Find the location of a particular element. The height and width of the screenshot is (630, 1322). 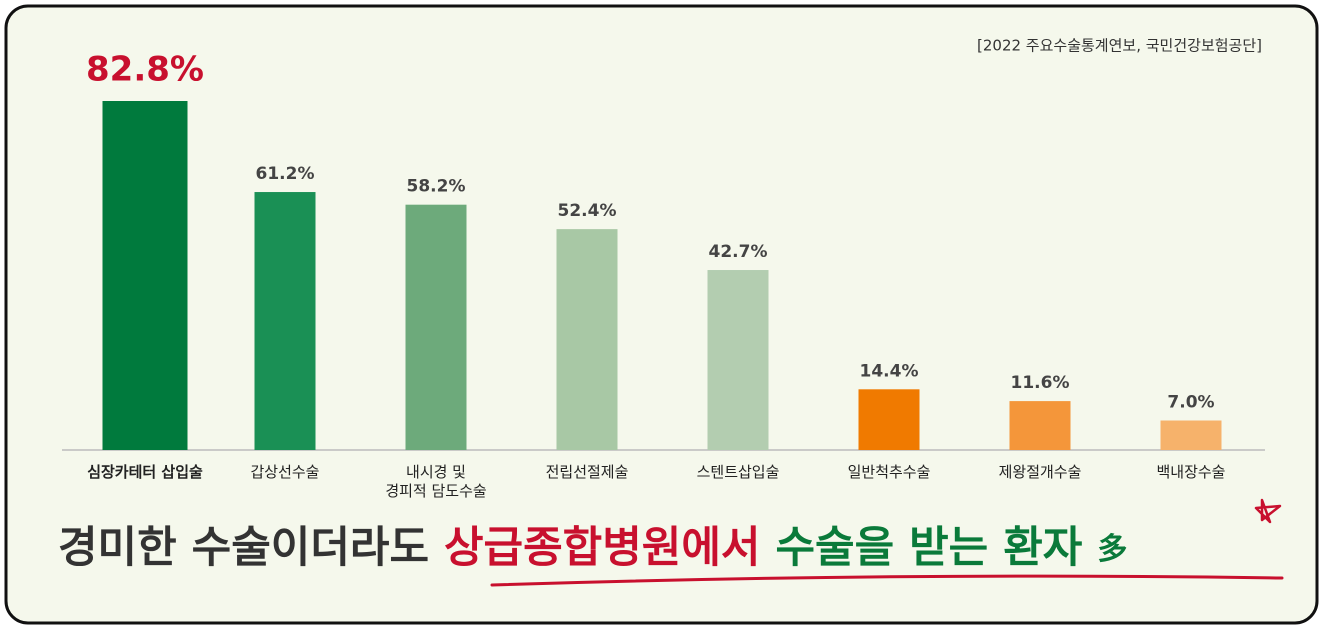

value-label: 61.2% is located at coordinates (285, 174).